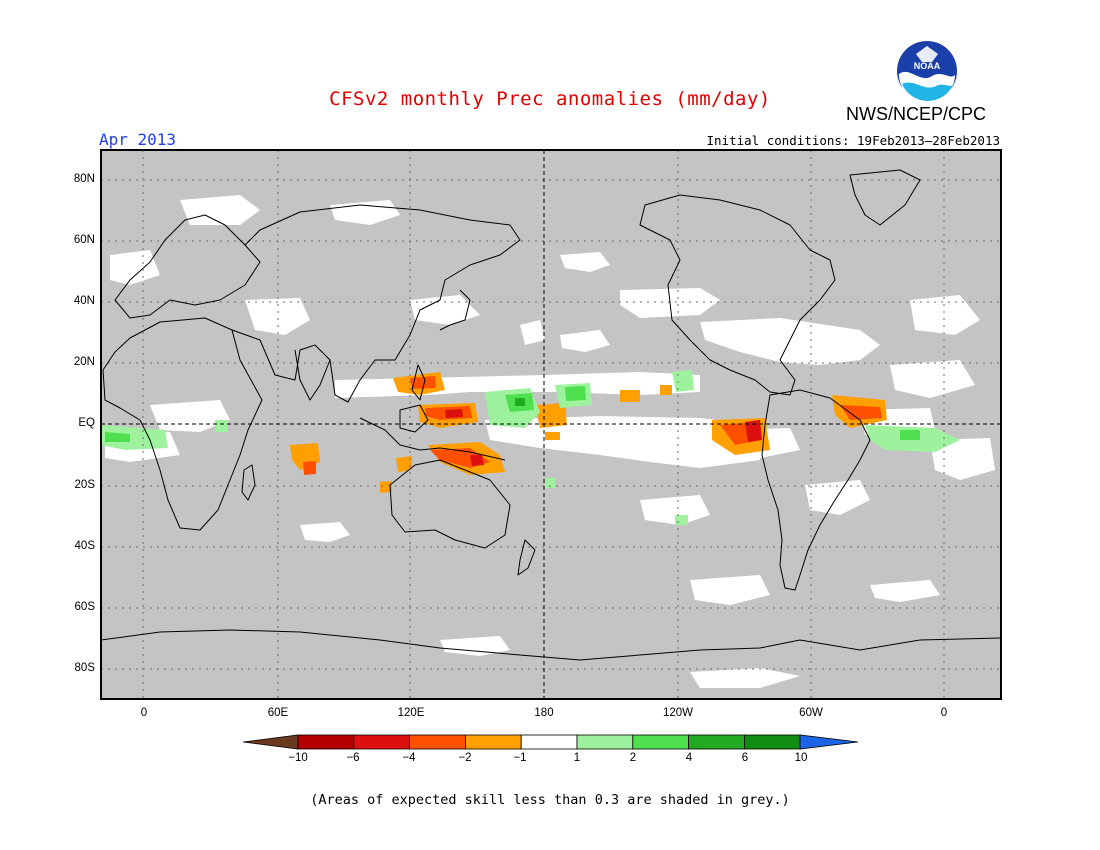 The image size is (1100, 850). Describe the element at coordinates (84, 485) in the screenshot. I see `lat-label-20s: 20S` at that location.